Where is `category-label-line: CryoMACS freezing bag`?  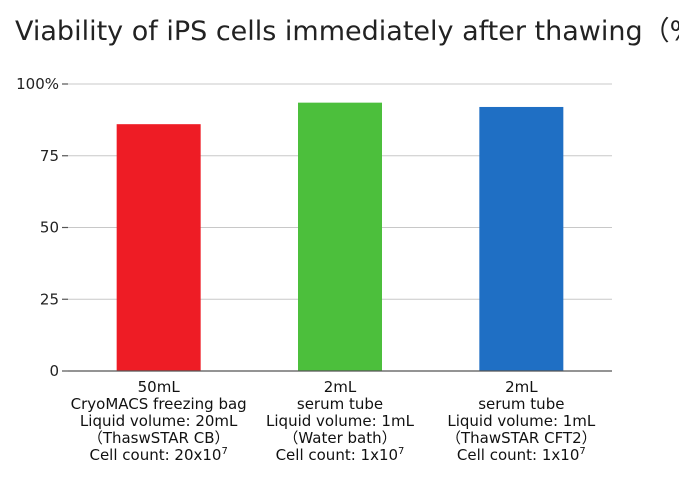
category-label-line: CryoMACS freezing bag is located at coordinates (159, 404).